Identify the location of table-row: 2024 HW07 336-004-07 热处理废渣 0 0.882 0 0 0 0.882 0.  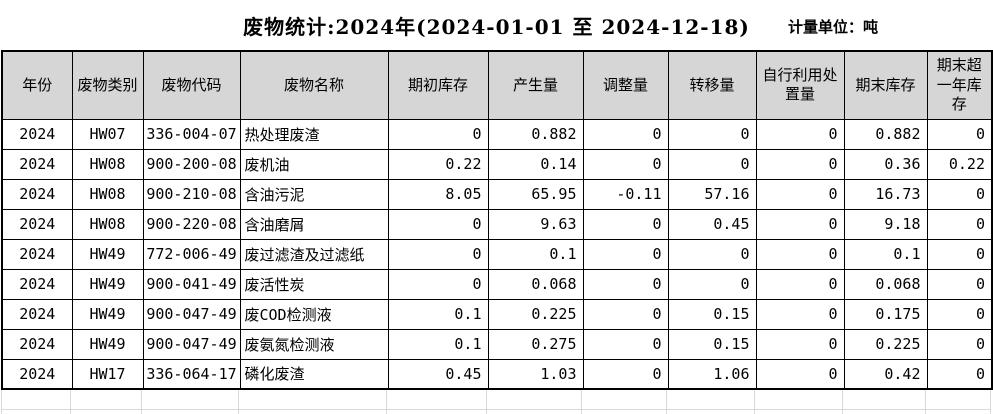
(497, 134).